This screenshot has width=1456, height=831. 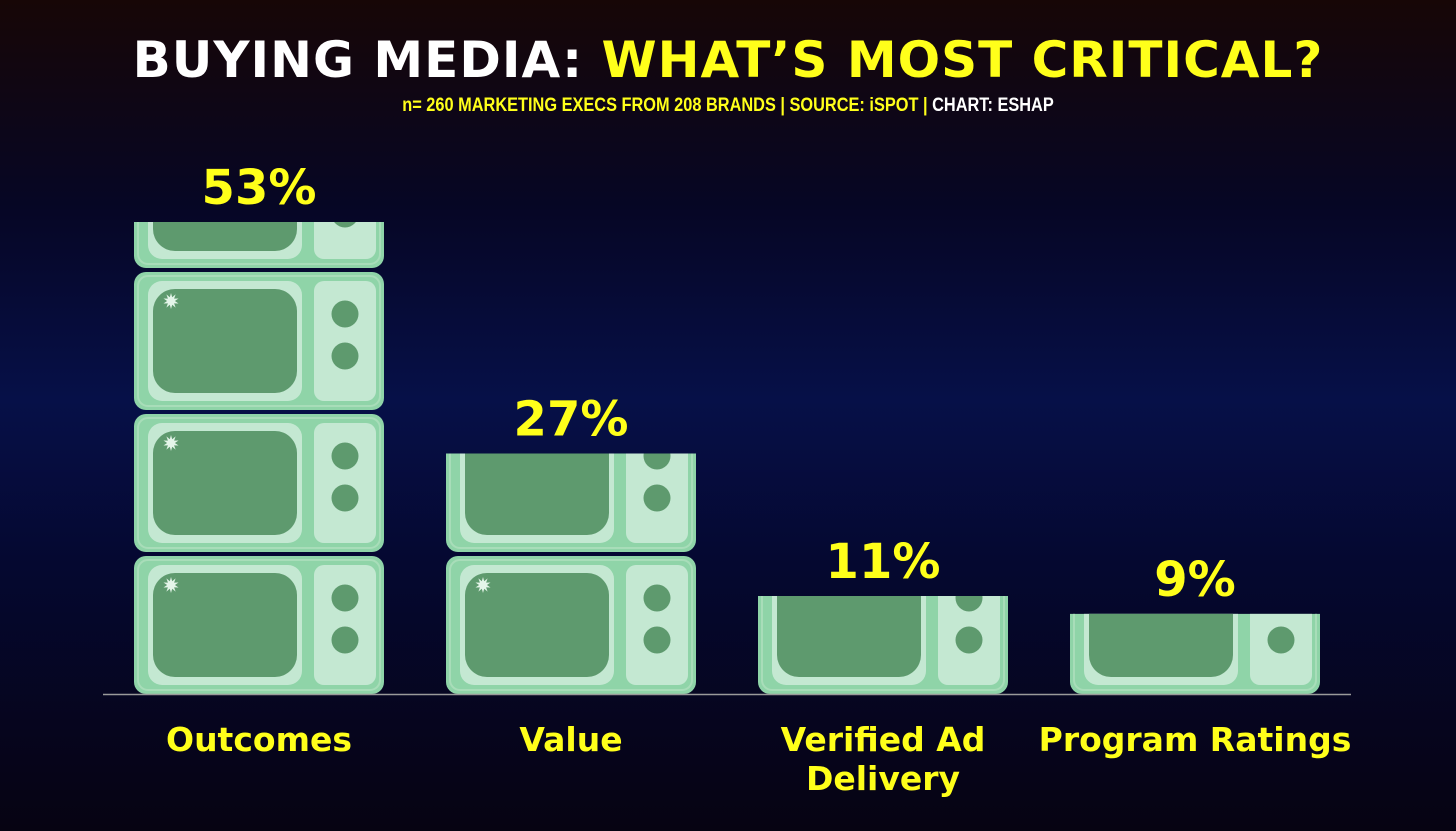 What do you see at coordinates (883, 759) in the screenshot?
I see `category-label-verified-ad-delivery: Verified Ad Delivery` at bounding box center [883, 759].